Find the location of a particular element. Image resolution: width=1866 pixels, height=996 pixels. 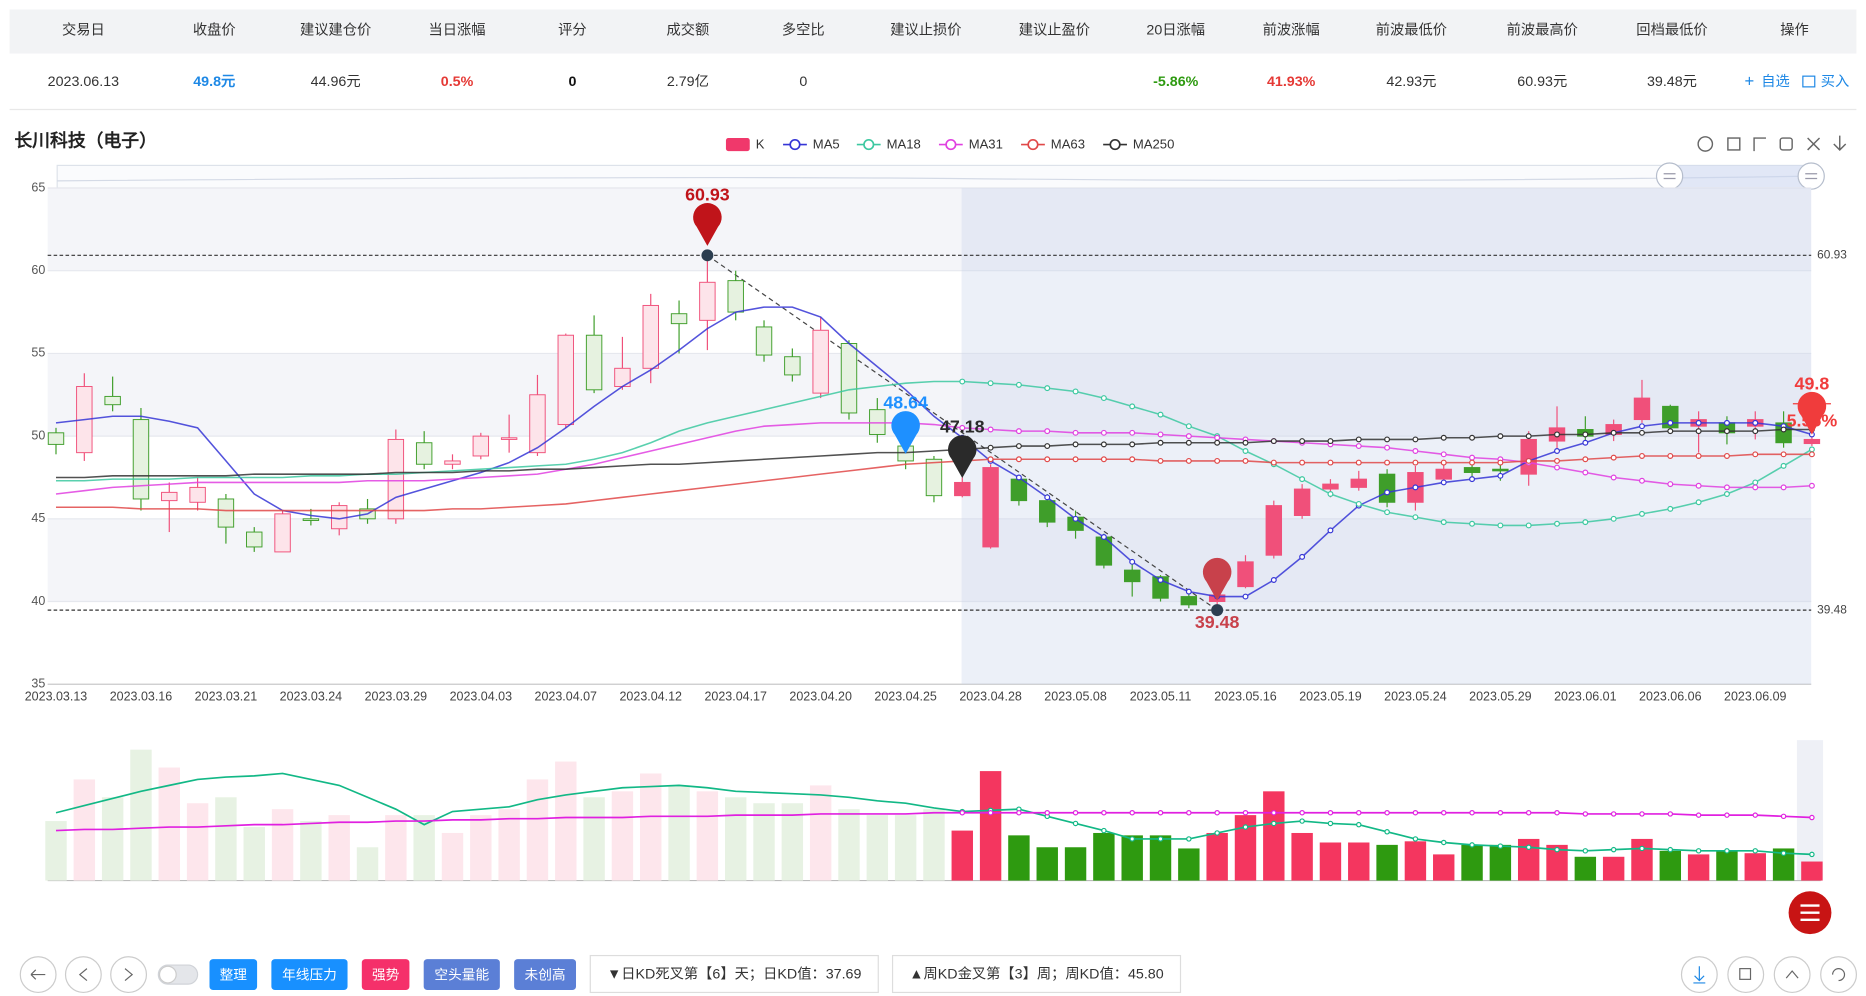

back-icon is located at coordinates (1759, 144).